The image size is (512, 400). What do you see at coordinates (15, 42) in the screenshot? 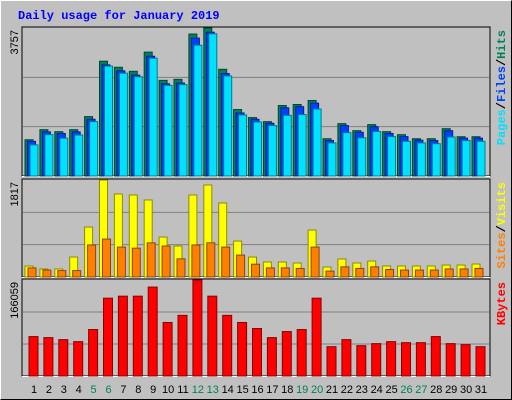
I see `y-max-label: 3757` at bounding box center [15, 42].